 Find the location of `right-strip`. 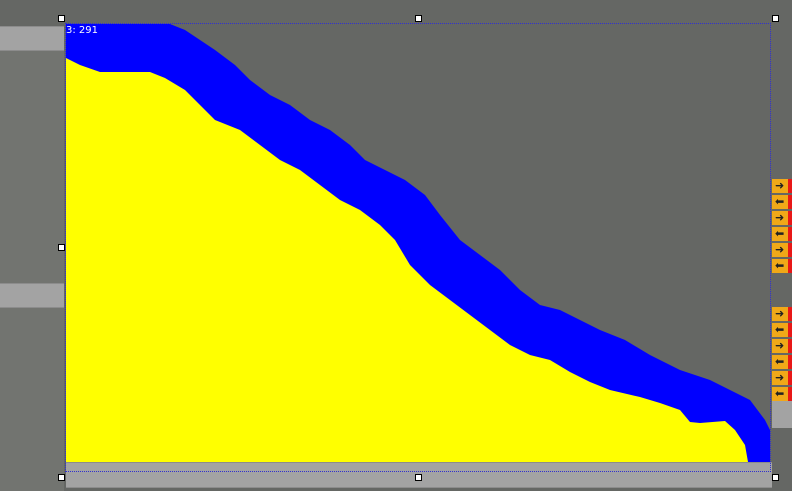

right-strip is located at coordinates (782, 414).